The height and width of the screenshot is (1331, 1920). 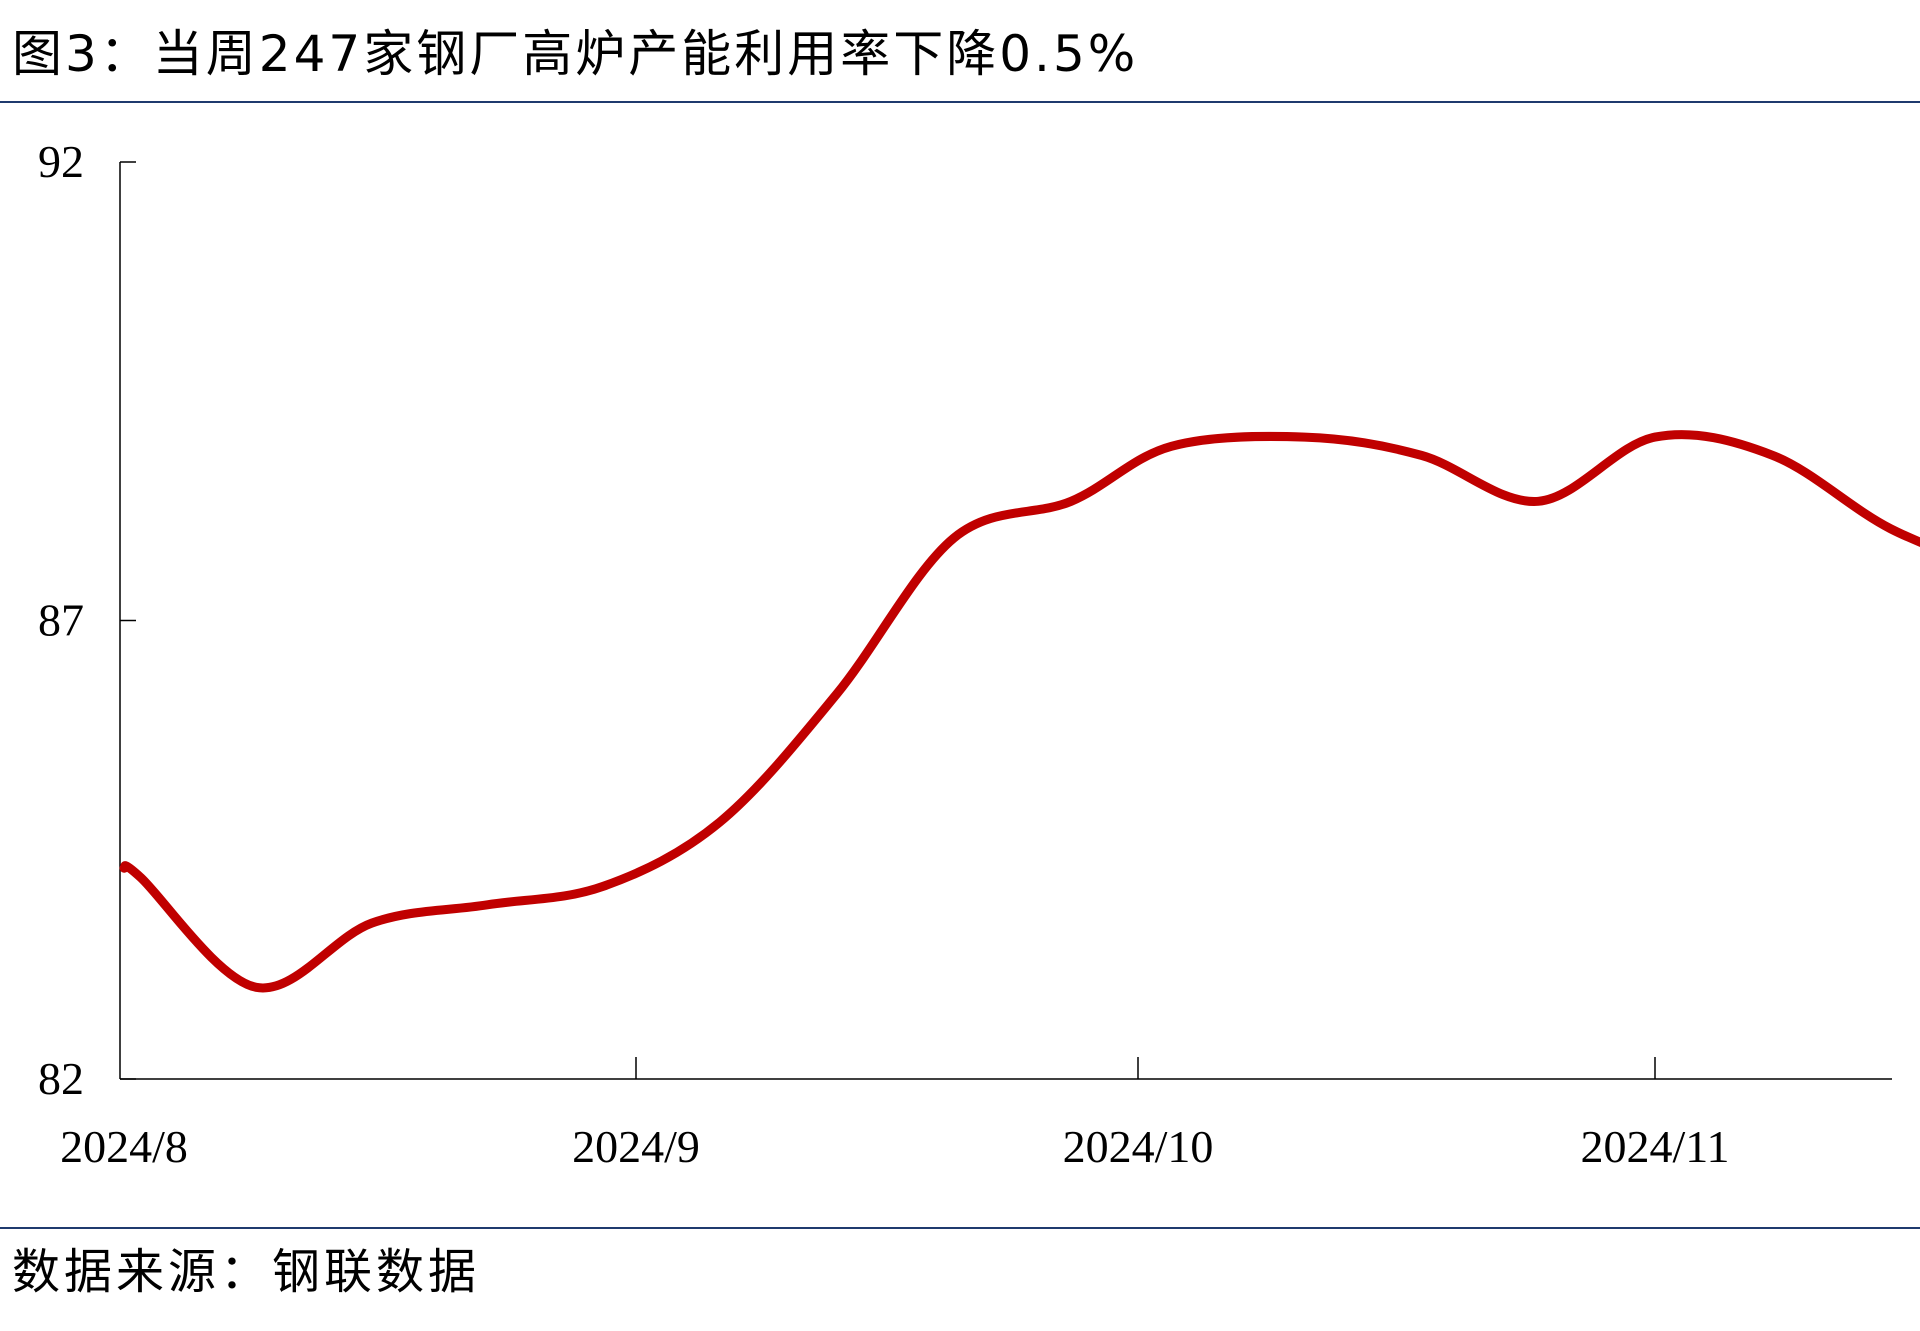 I want to click on x-tick-label: 2024/10, so click(x=1138, y=1146).